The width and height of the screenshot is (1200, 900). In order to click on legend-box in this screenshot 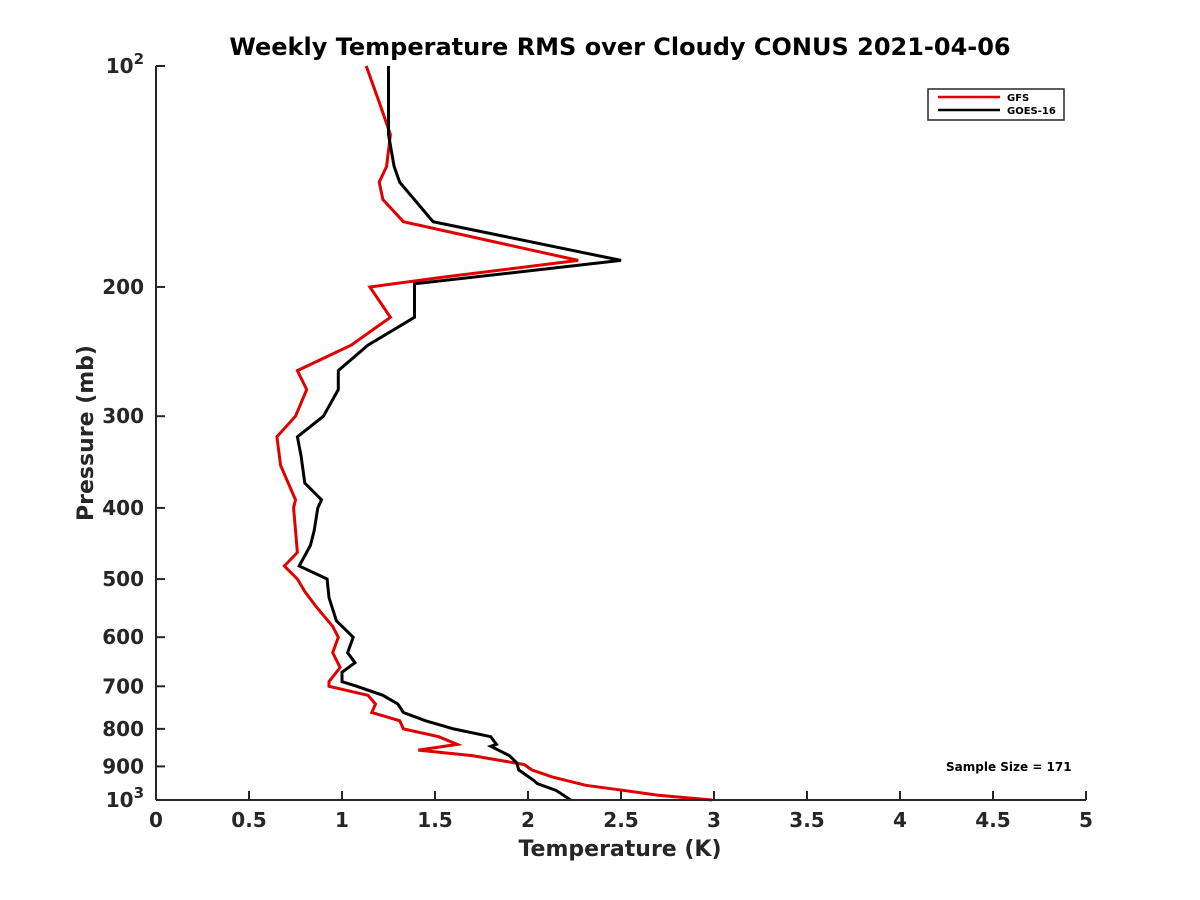, I will do `click(996, 104)`.